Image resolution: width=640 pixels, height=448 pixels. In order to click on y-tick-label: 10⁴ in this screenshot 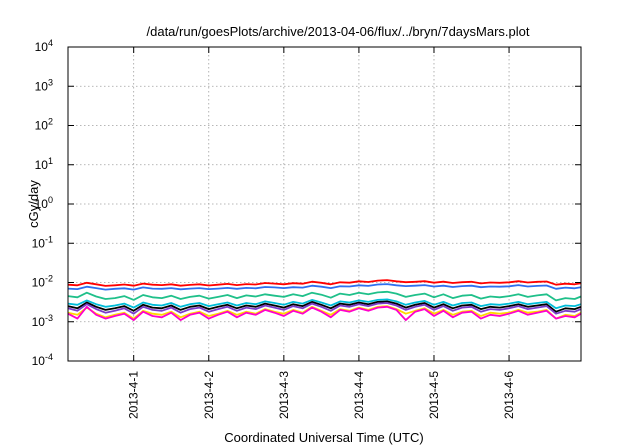, I will do `click(44, 46)`.